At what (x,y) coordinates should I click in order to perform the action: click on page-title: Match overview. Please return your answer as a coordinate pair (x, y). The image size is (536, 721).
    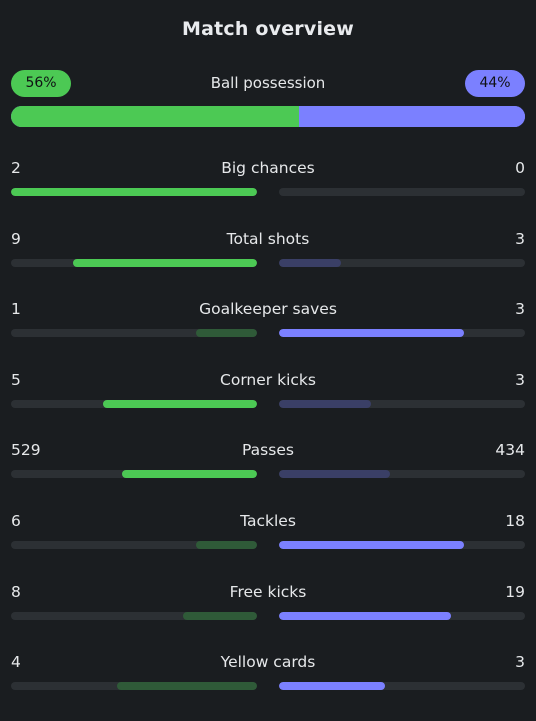
    Looking at the image, I should click on (268, 29).